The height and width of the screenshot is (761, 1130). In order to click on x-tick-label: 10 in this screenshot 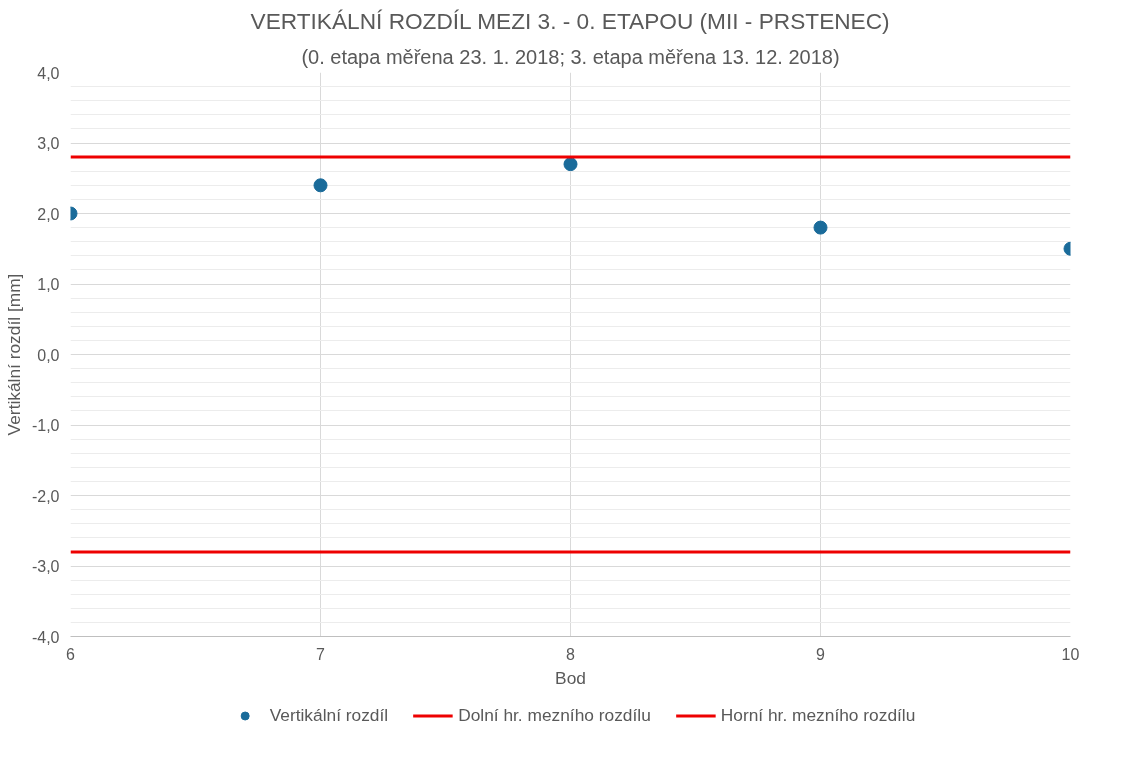, I will do `click(1070, 654)`.